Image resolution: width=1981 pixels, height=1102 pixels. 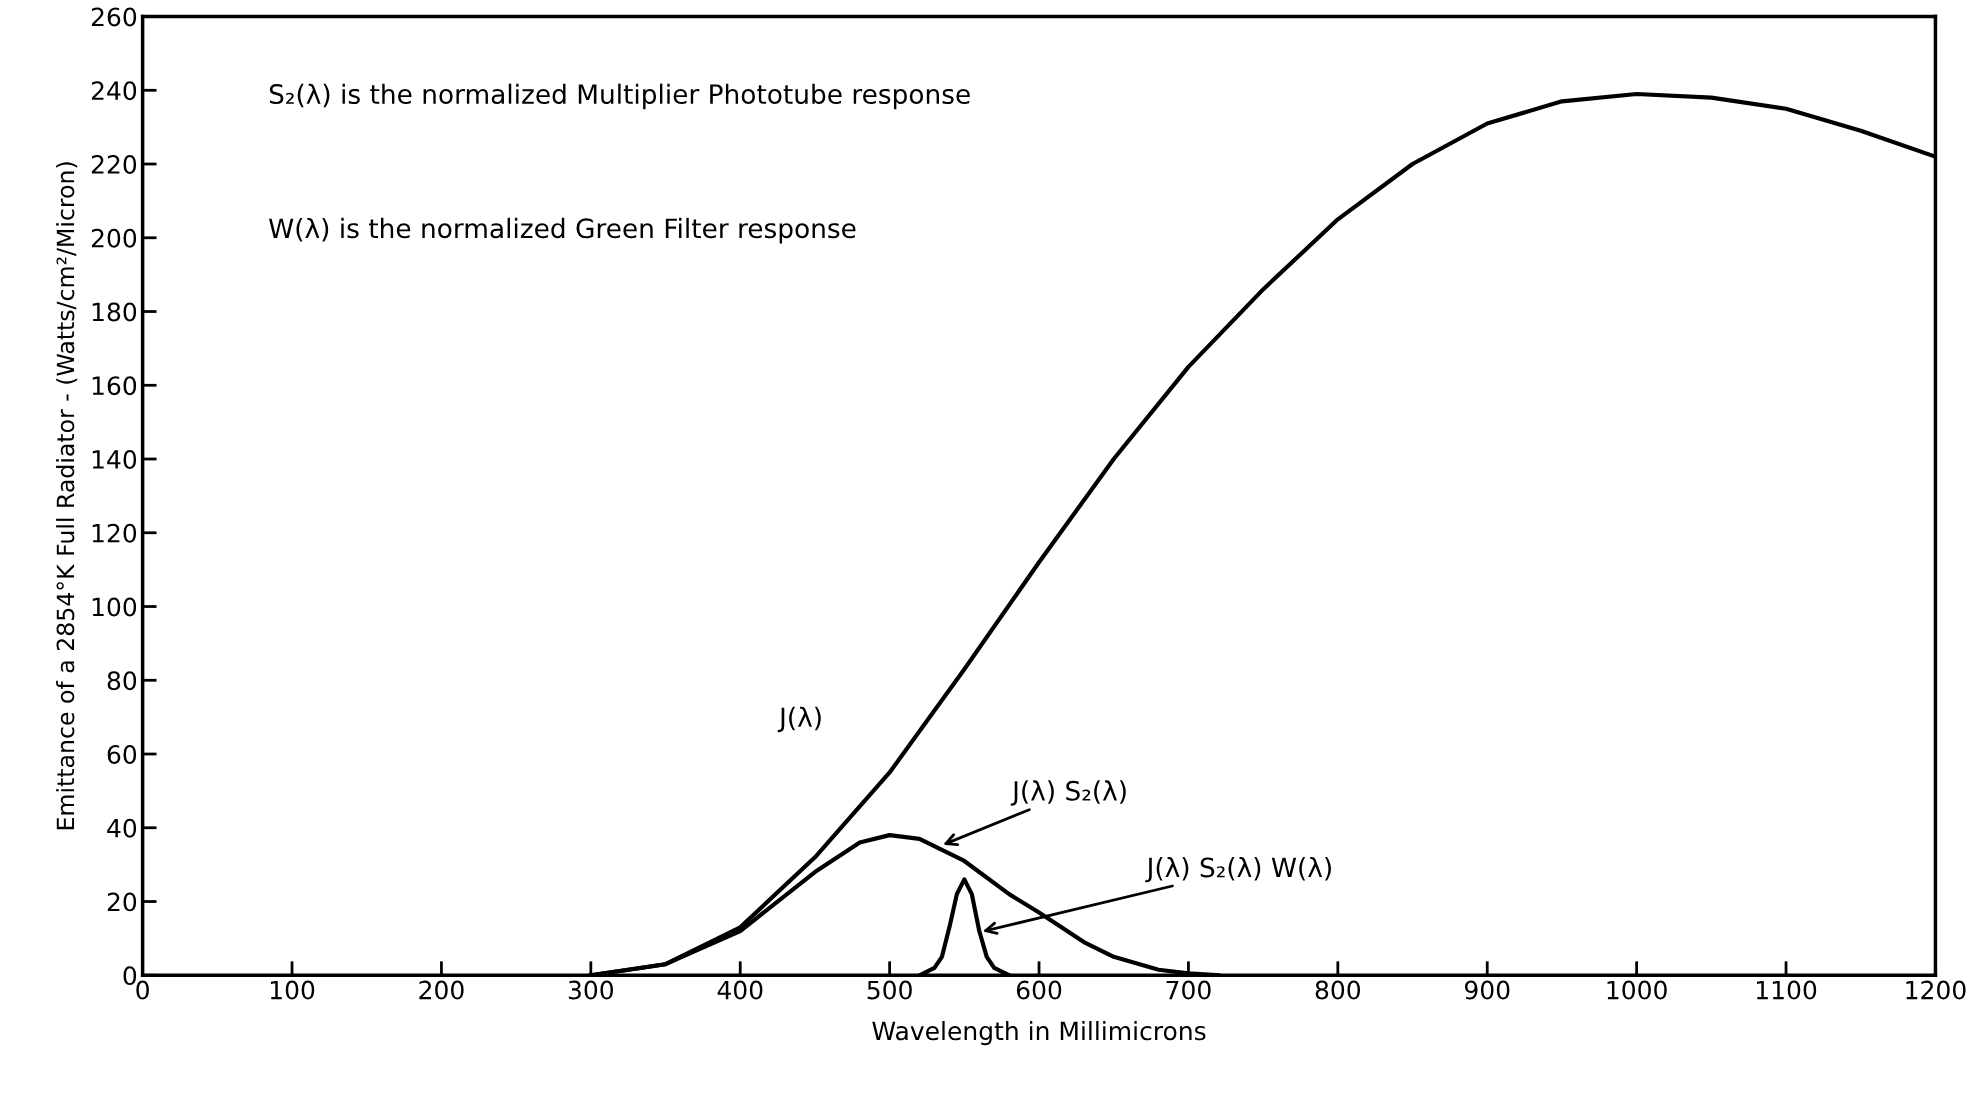 What do you see at coordinates (1039, 990) in the screenshot?
I see `x-tick-label: 600` at bounding box center [1039, 990].